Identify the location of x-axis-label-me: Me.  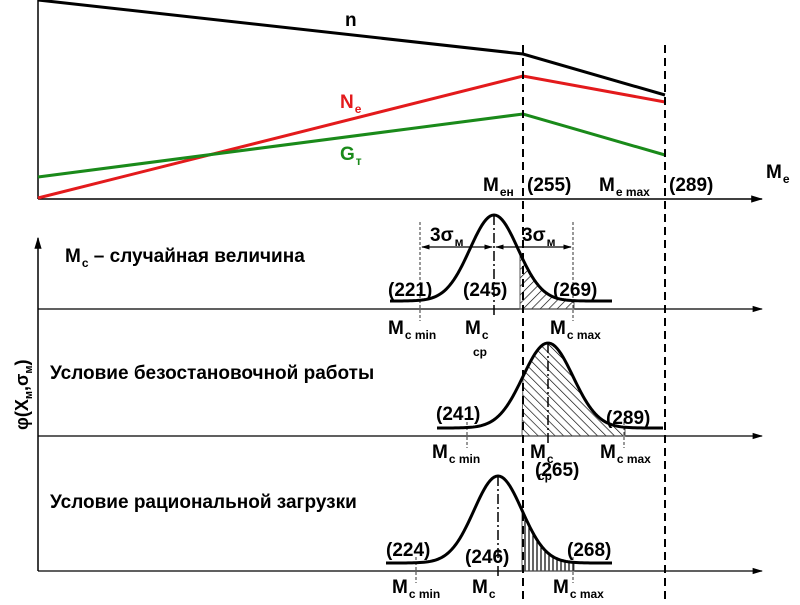
(778, 174).